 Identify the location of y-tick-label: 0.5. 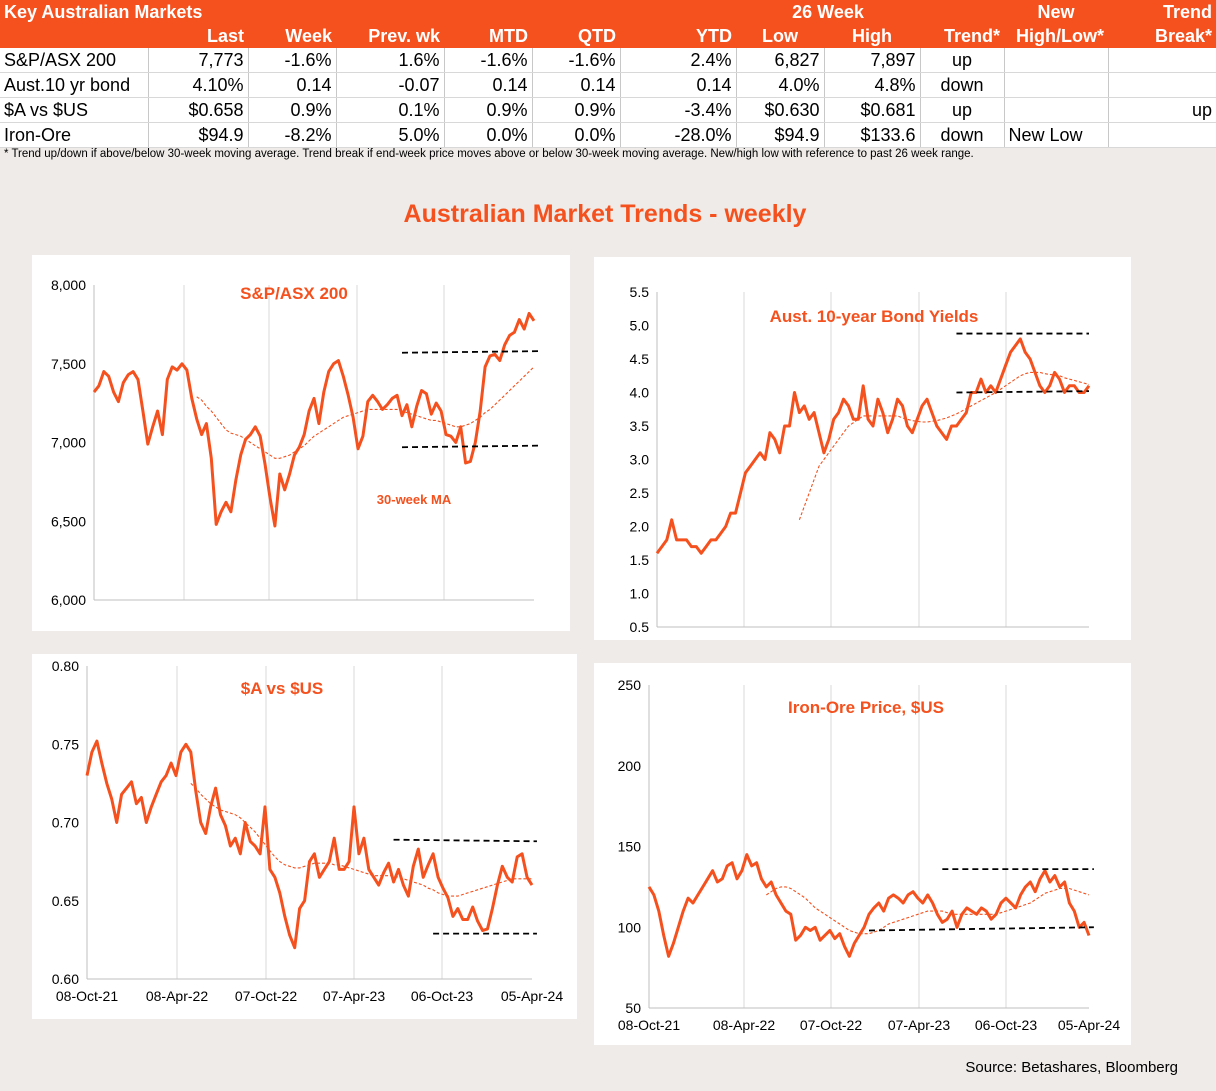
(640, 627).